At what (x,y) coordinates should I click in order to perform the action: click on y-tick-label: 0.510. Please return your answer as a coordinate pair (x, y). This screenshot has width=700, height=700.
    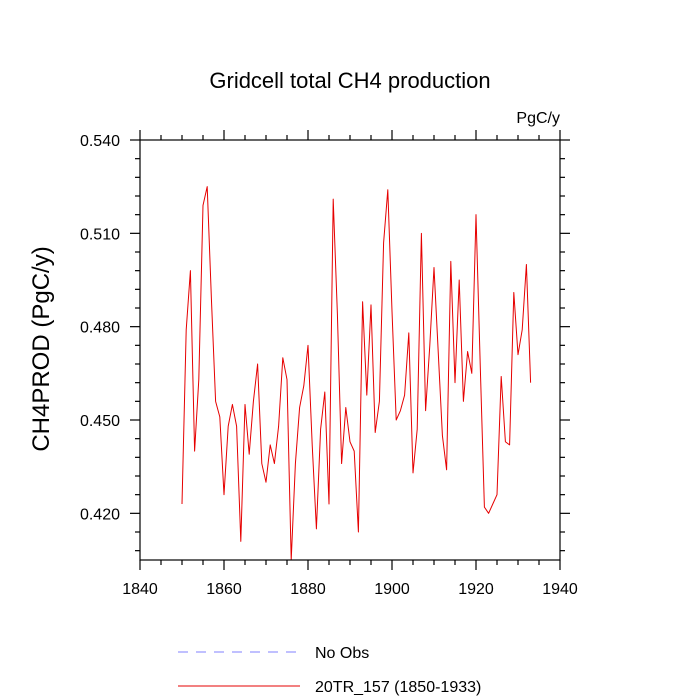
    Looking at the image, I should click on (100, 234).